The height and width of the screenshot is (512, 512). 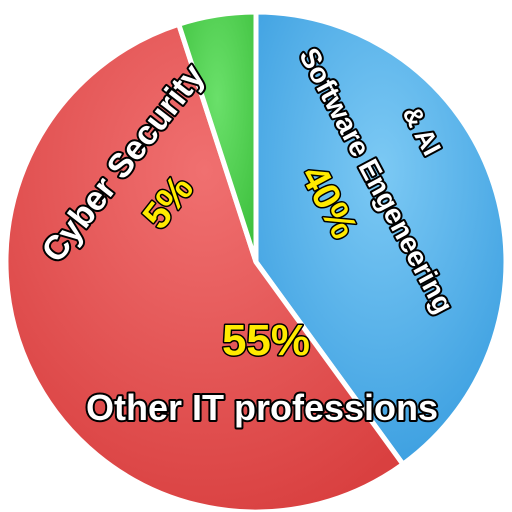 What do you see at coordinates (266, 340) in the screenshot?
I see `slice-value-other-it: 55%` at bounding box center [266, 340].